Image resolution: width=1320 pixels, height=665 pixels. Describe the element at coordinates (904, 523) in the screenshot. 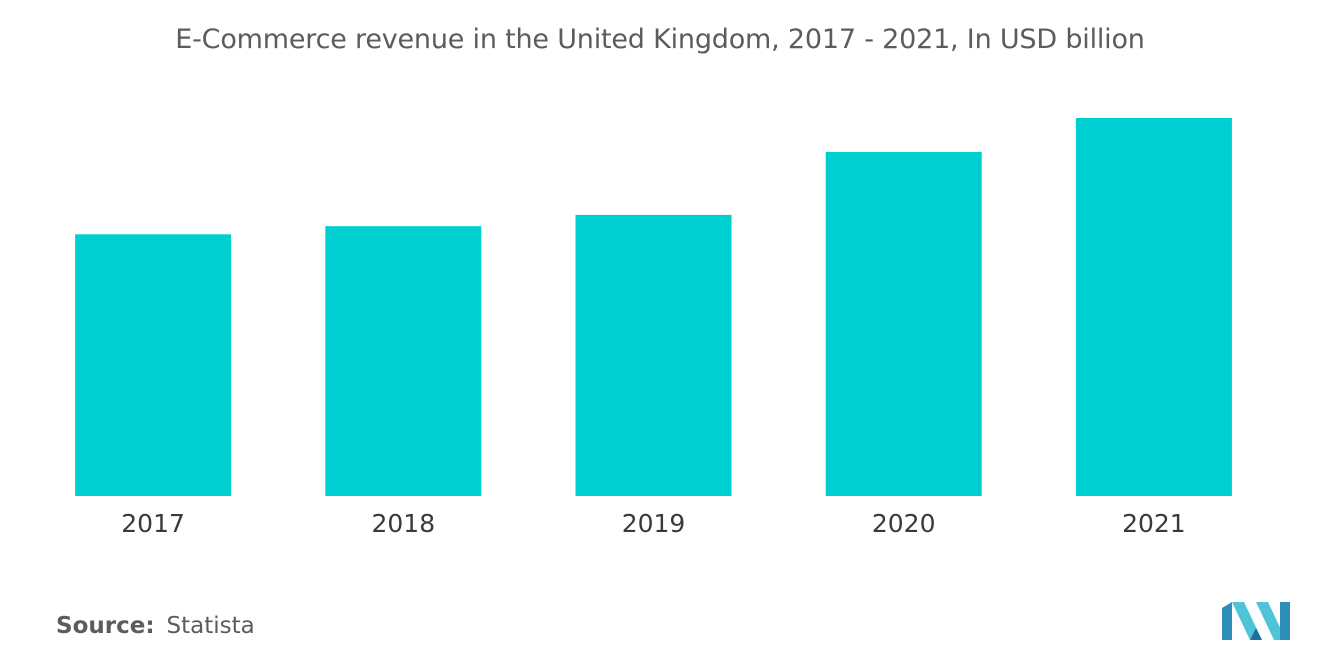

I see `x-tick-label-2020: 2020` at that location.